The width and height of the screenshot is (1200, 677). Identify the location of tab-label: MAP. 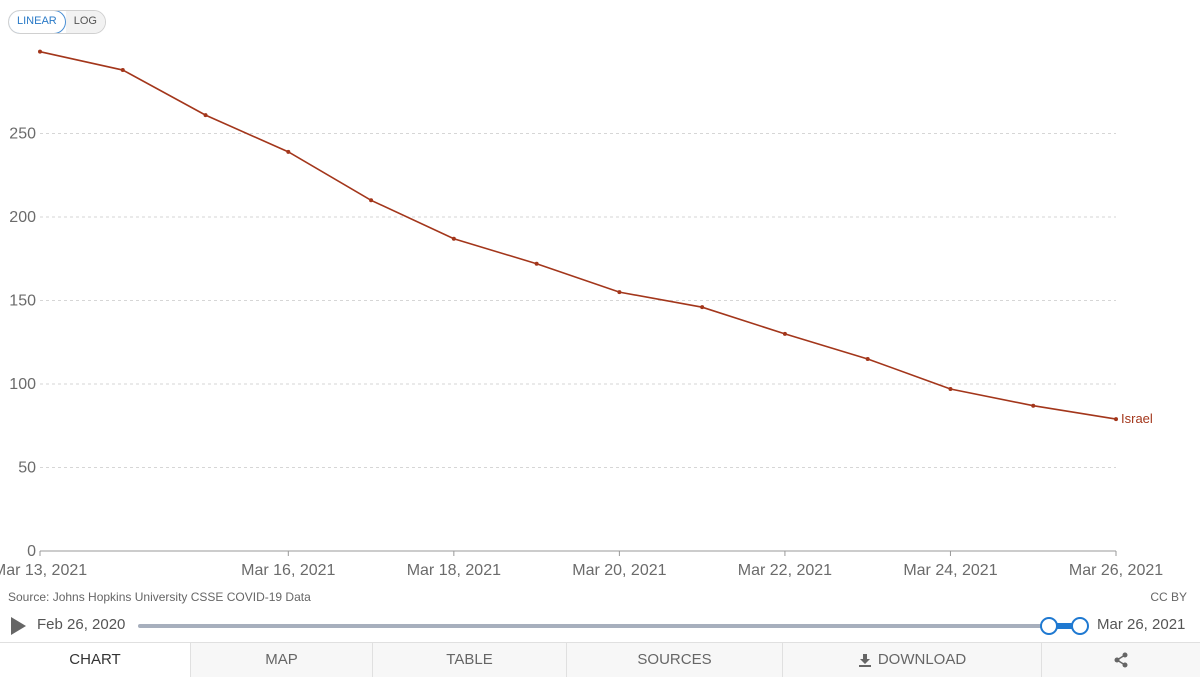
(281, 659).